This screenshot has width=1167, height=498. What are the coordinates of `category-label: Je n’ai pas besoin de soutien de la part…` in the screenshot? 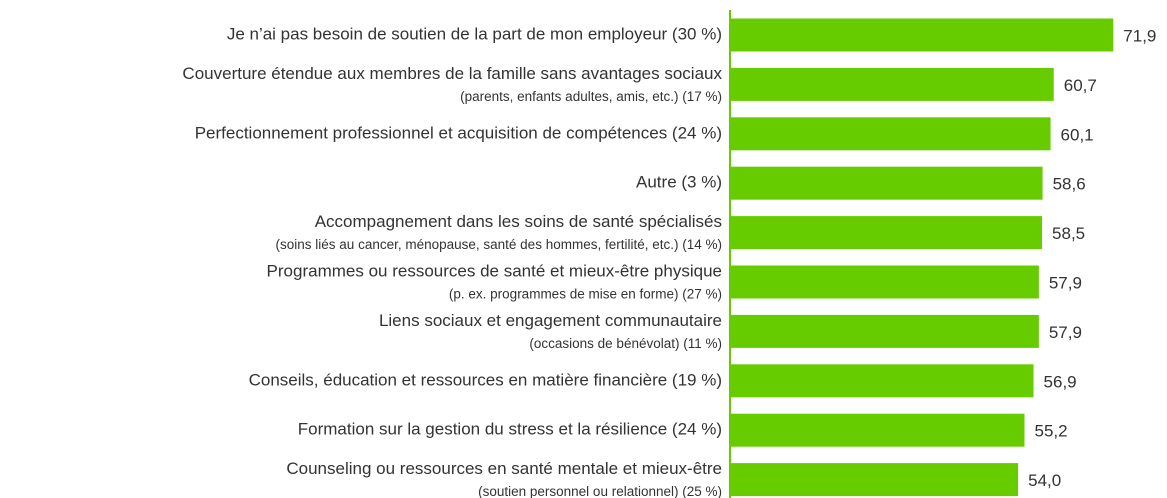 It's located at (474, 33).